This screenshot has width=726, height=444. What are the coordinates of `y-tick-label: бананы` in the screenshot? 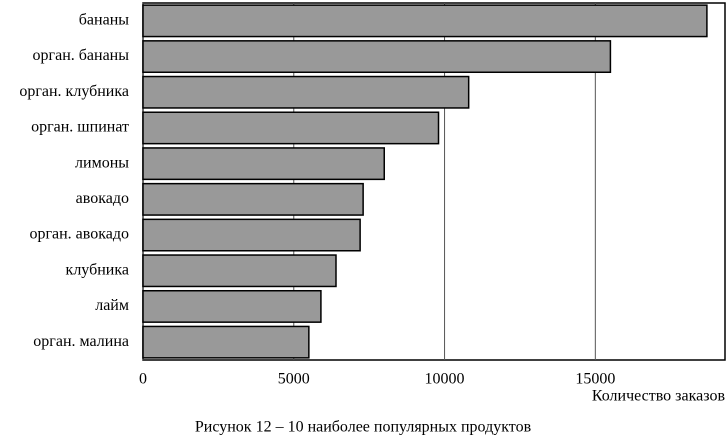 It's located at (104, 20).